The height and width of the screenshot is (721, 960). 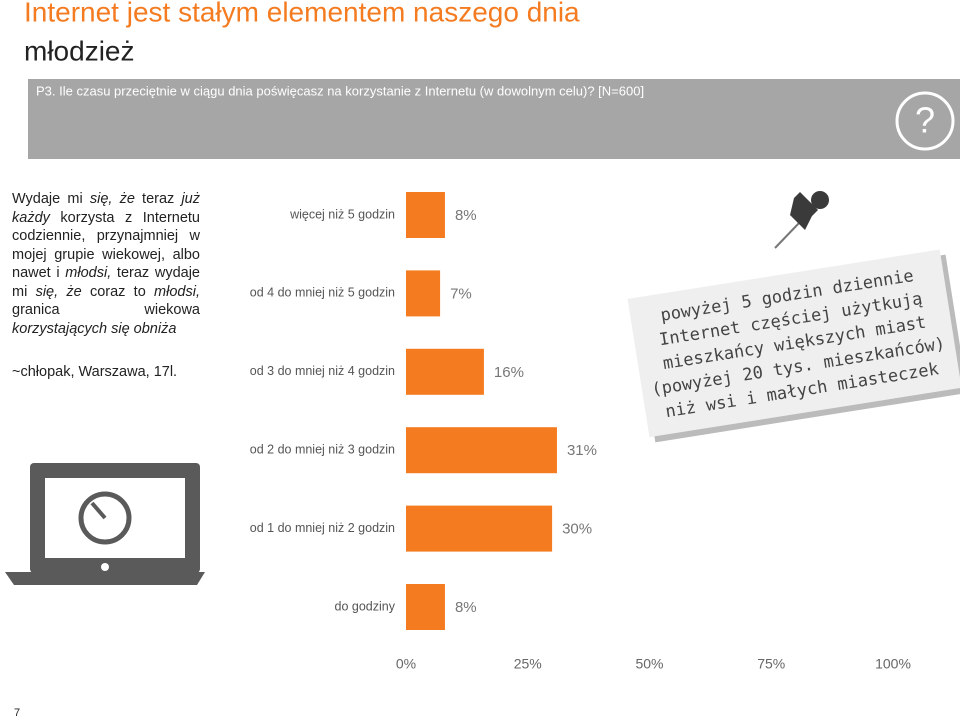 I want to click on question-icon-text: ?, so click(x=925, y=120).